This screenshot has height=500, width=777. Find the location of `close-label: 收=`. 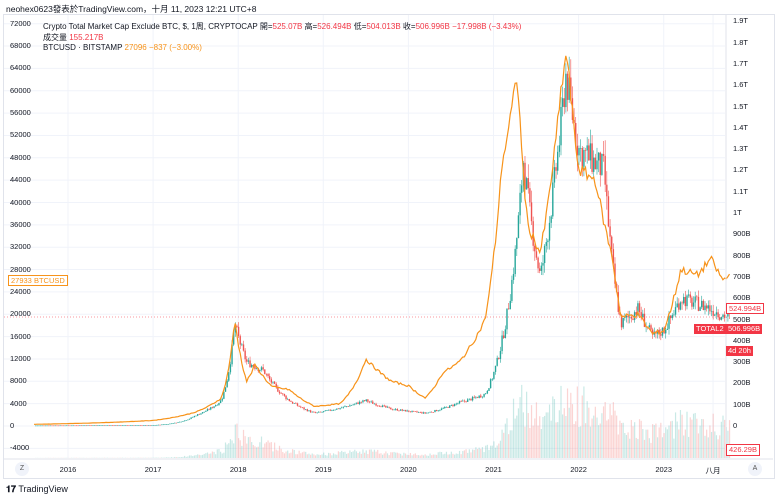

close-label: 收= is located at coordinates (409, 26).